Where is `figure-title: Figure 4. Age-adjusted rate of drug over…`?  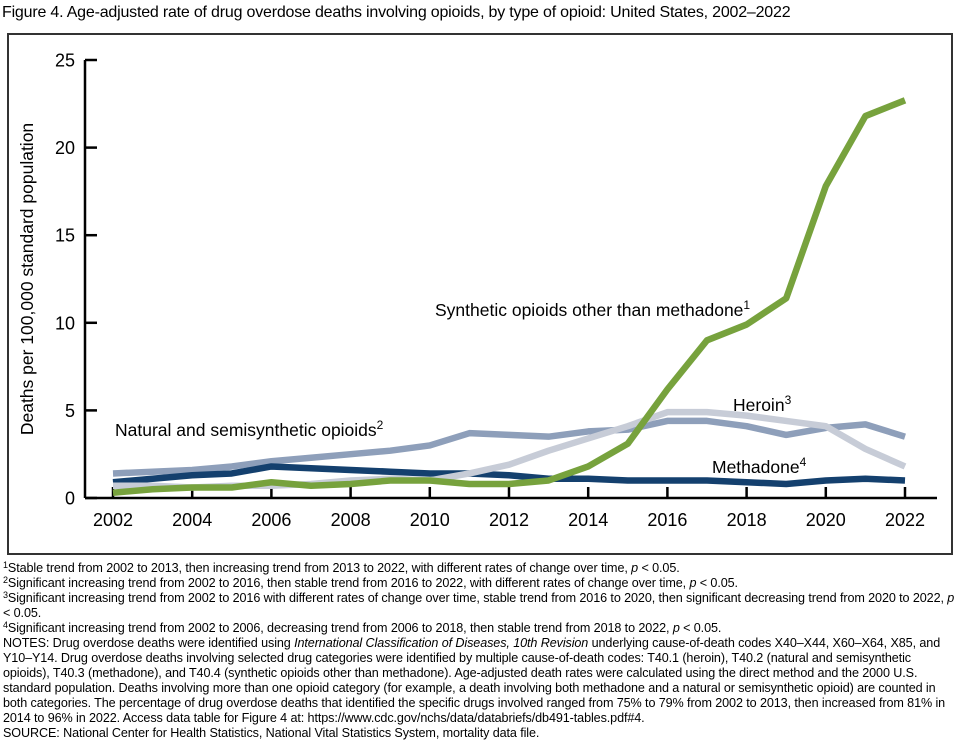 figure-title: Figure 4. Age-adjusted rate of drug over… is located at coordinates (396, 12).